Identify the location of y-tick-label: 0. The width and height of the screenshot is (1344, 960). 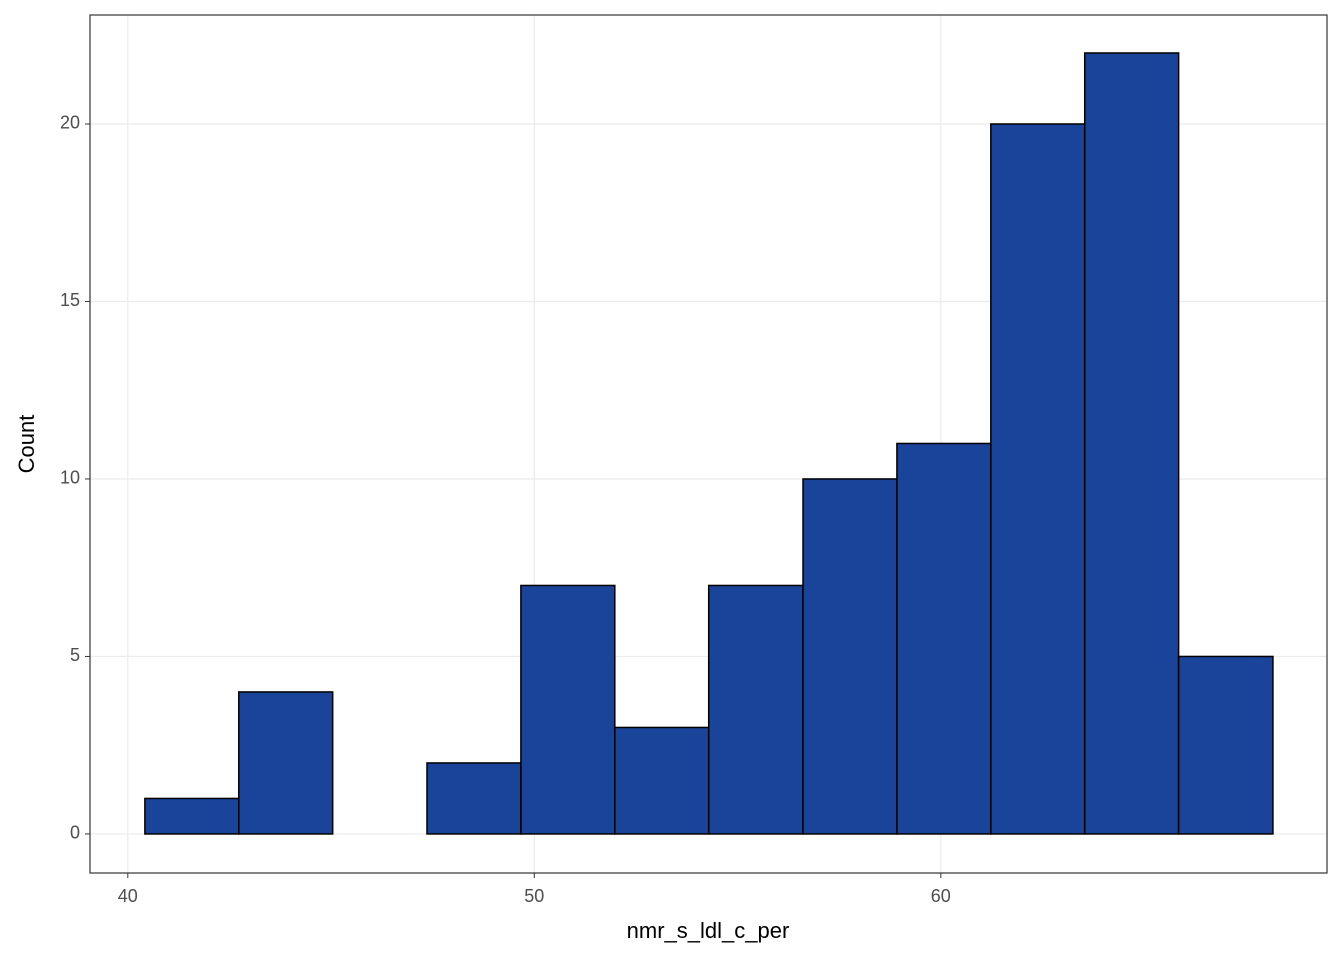
(75, 833).